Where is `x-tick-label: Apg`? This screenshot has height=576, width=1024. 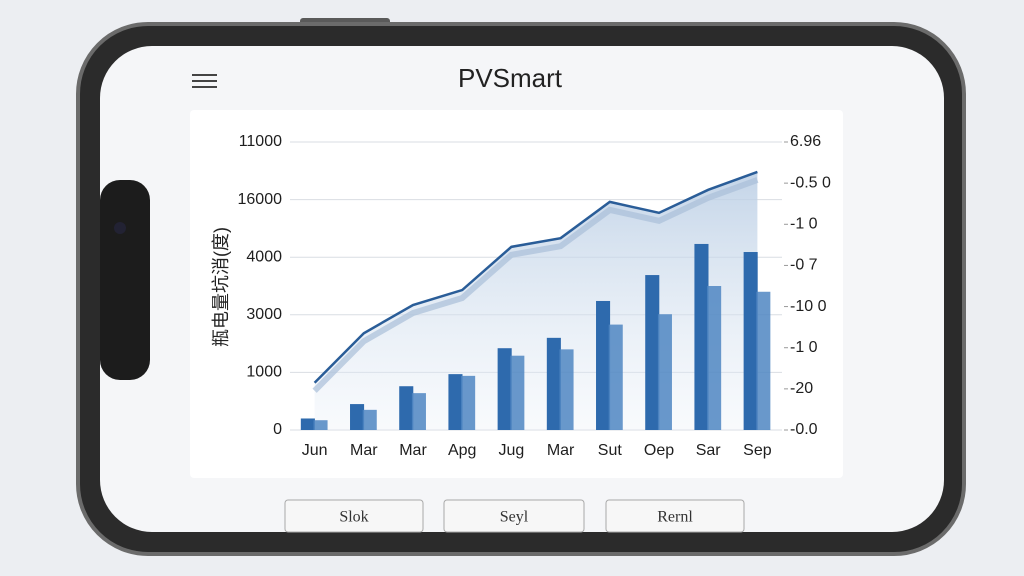 x-tick-label: Apg is located at coordinates (462, 450).